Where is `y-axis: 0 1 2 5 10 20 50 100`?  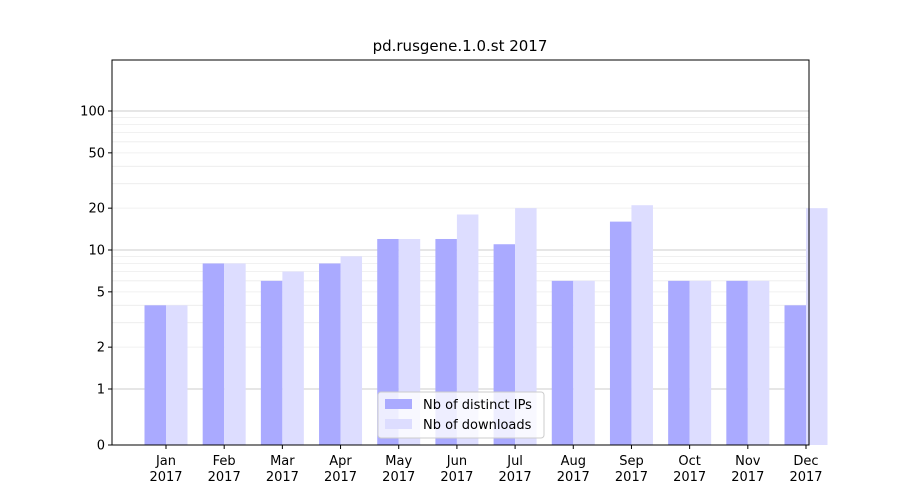
y-axis: 0 1 2 5 10 20 50 100 is located at coordinates (96, 279).